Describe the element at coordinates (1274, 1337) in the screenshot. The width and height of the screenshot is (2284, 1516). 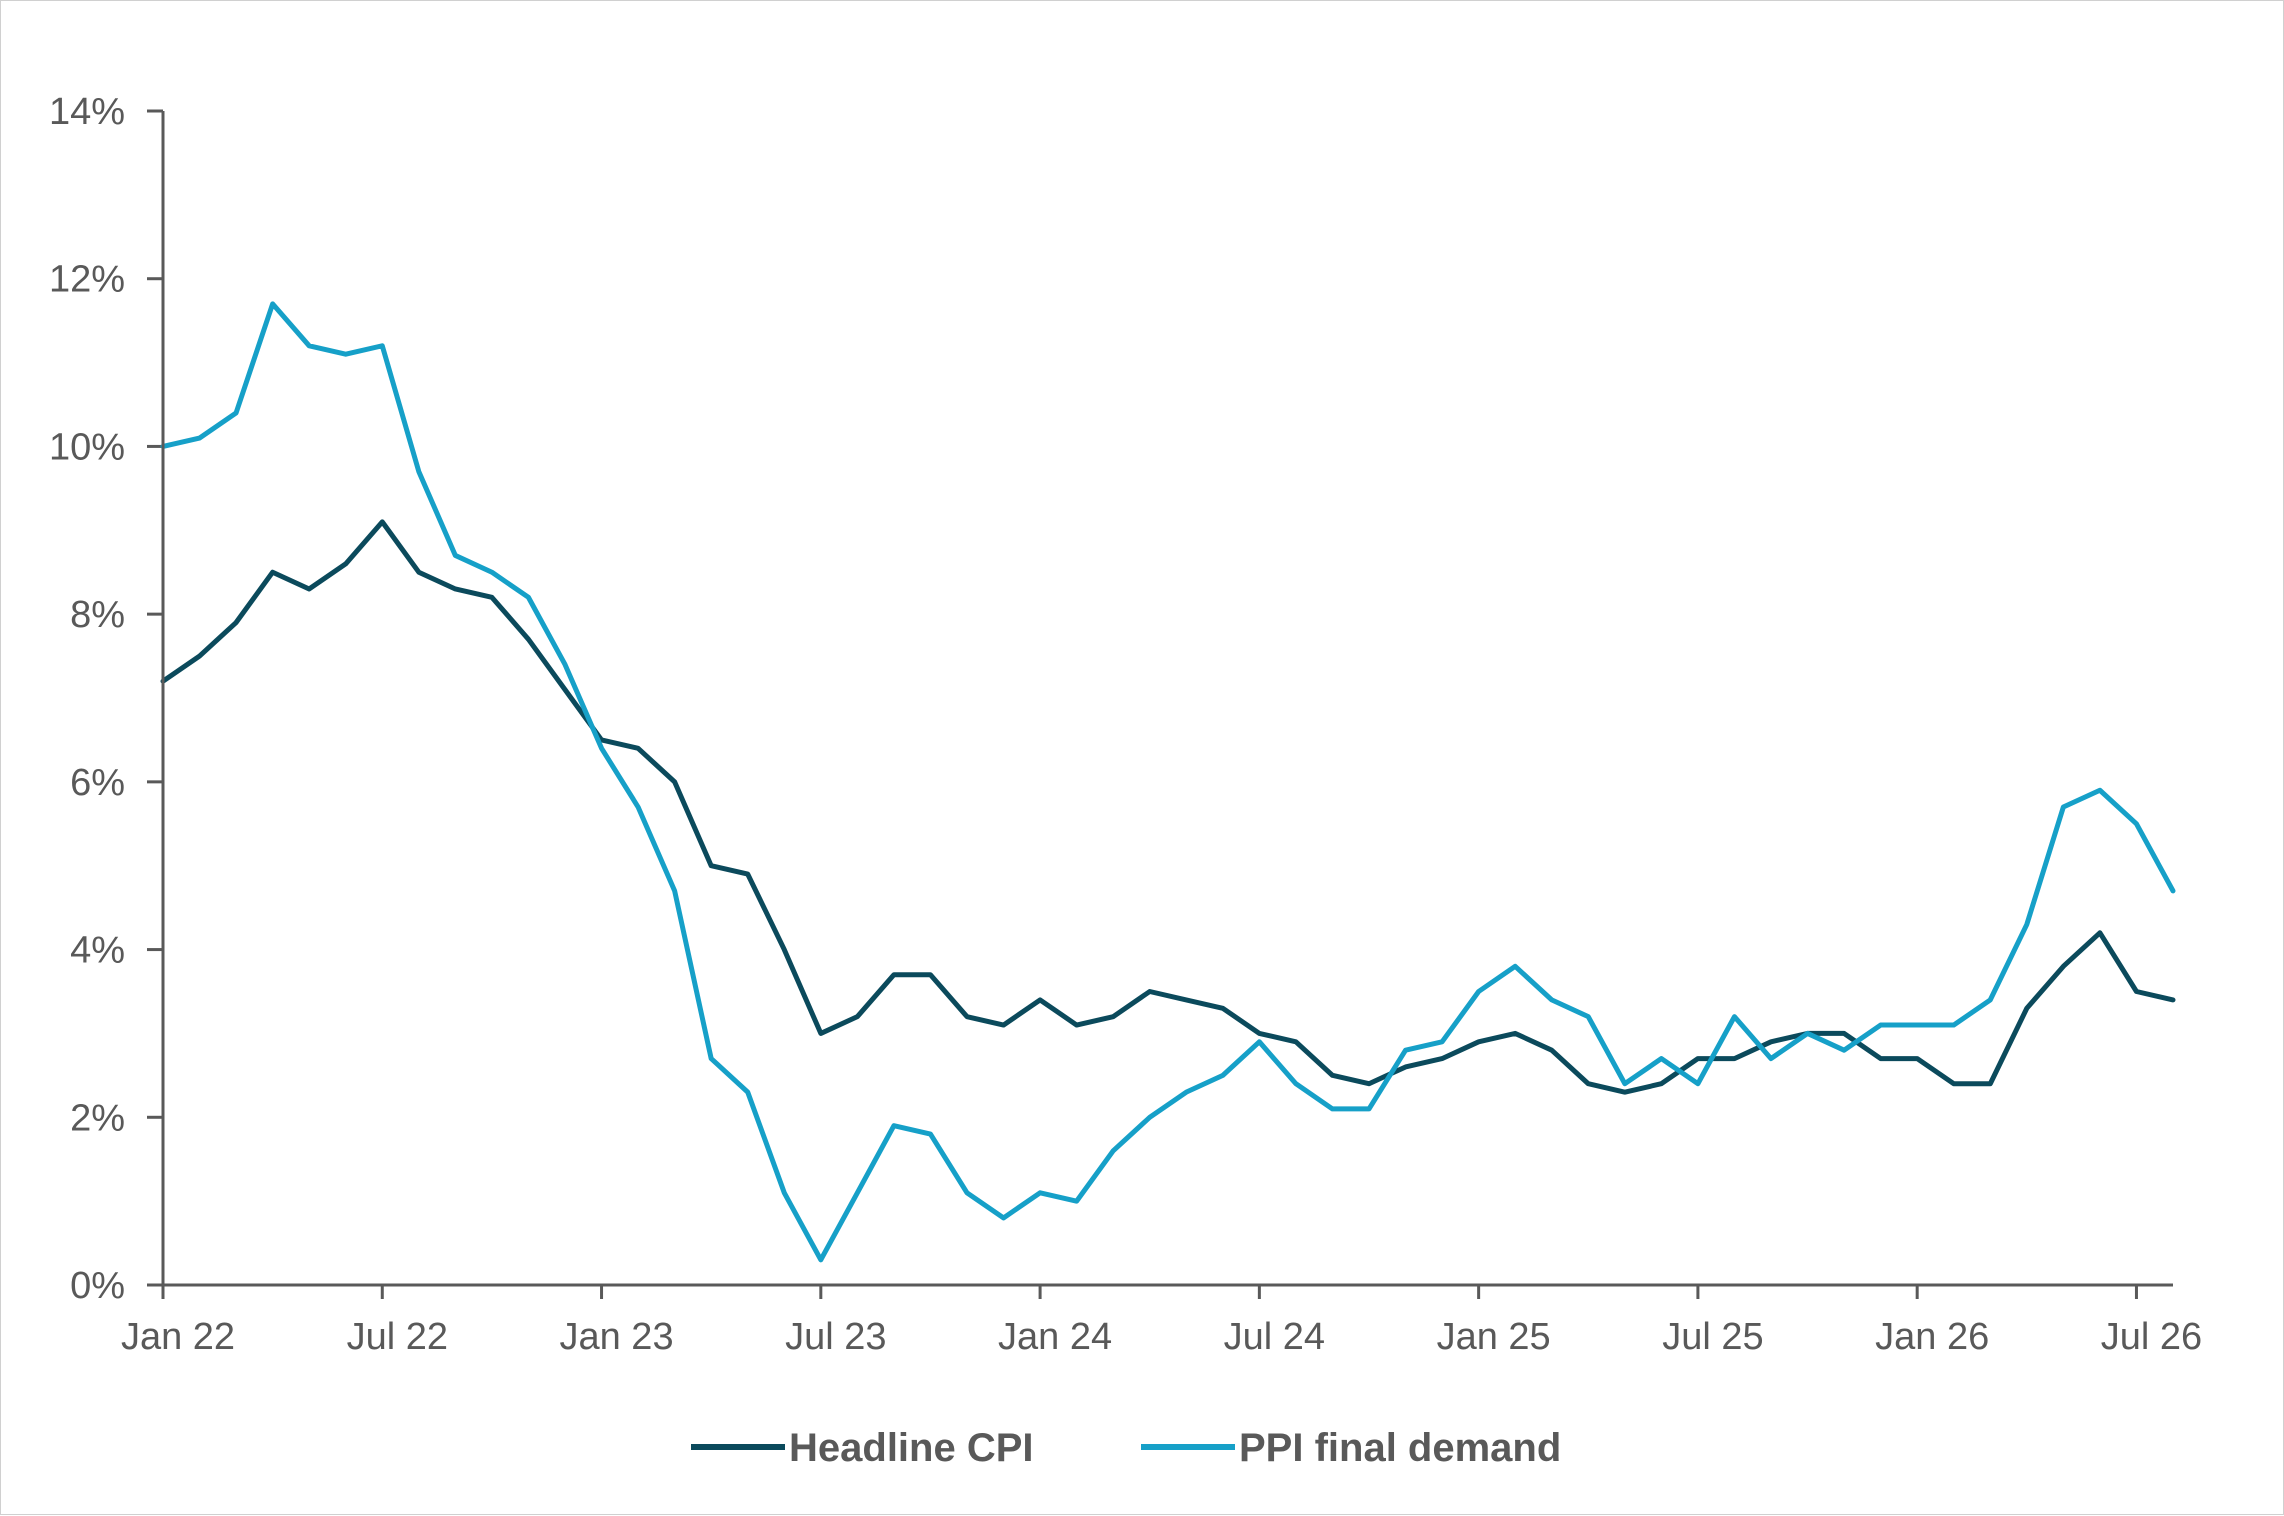
I see `x-tick-label: Jul 24` at that location.